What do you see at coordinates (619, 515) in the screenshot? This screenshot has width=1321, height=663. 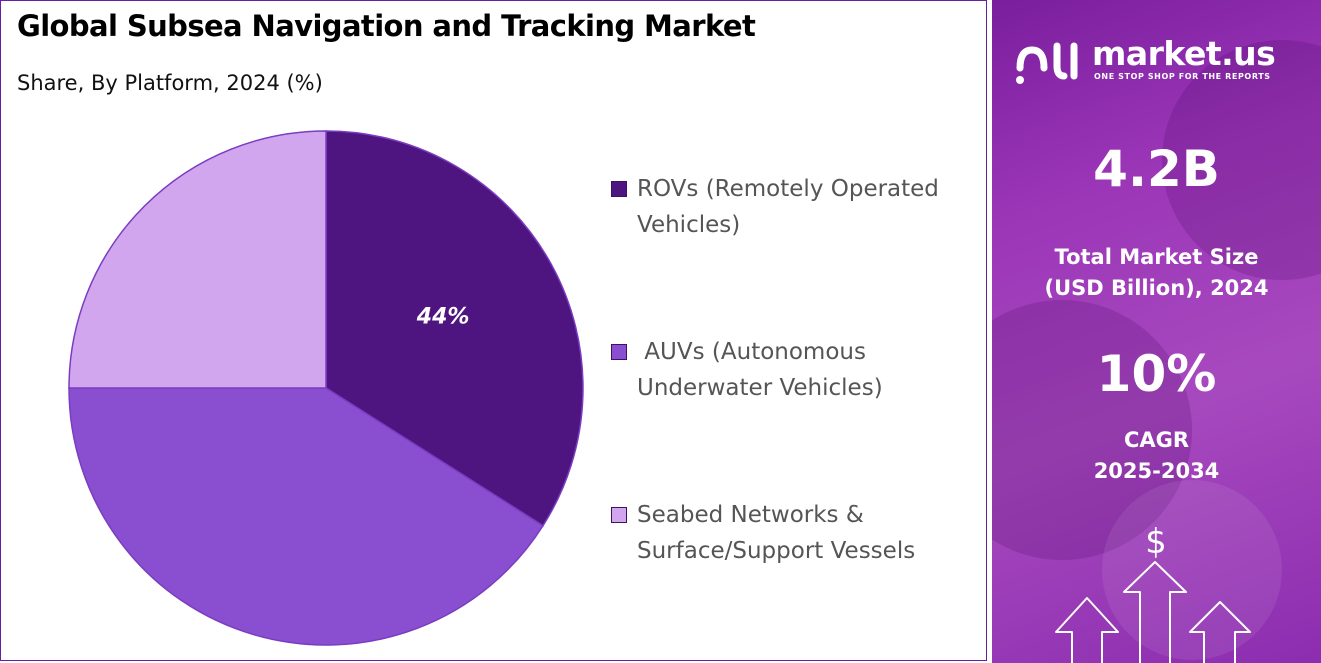 I see `legend-swatch-seabed` at bounding box center [619, 515].